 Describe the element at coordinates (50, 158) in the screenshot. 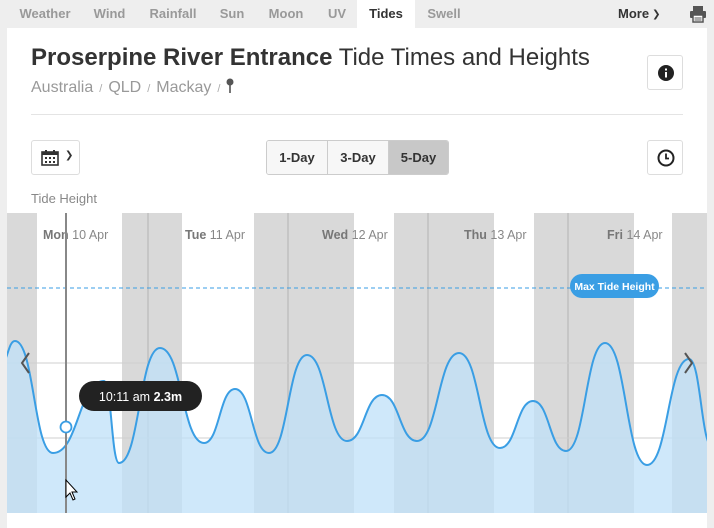

I see `calendar-icon` at that location.